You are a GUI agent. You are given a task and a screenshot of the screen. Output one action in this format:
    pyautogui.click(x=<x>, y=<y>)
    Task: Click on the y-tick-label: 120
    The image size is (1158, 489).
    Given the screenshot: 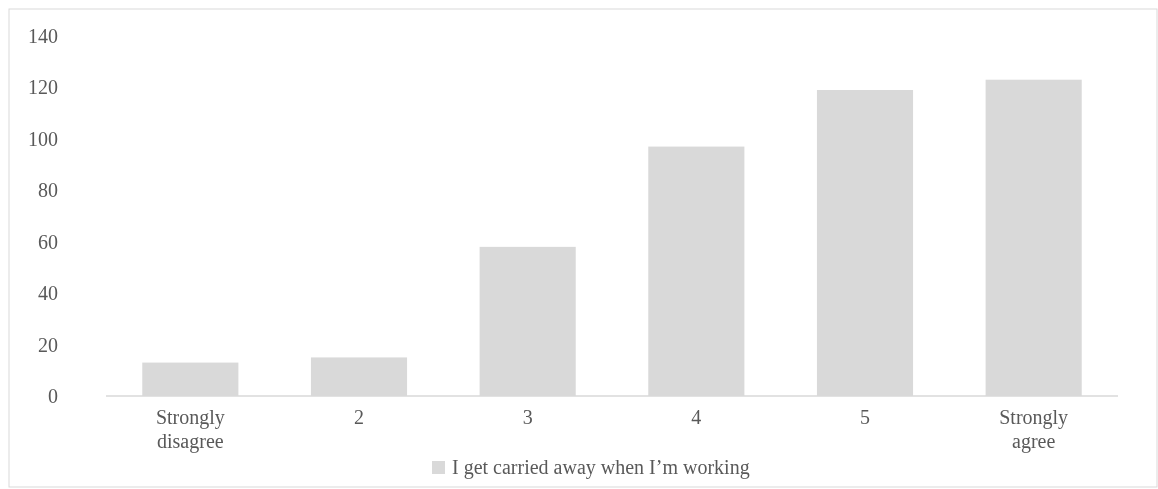 What is the action you would take?
    pyautogui.click(x=43, y=87)
    